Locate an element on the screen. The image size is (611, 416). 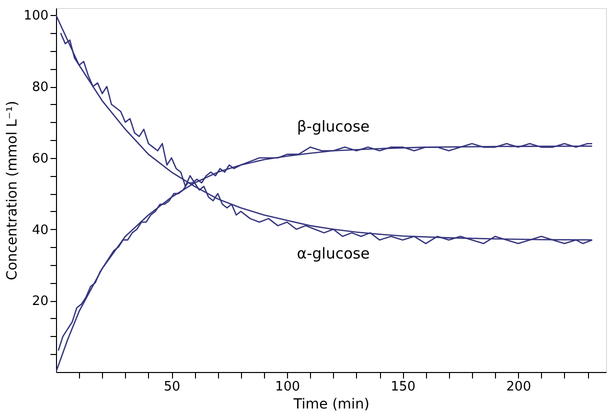
x-tick-label: 200 is located at coordinates (519, 387).